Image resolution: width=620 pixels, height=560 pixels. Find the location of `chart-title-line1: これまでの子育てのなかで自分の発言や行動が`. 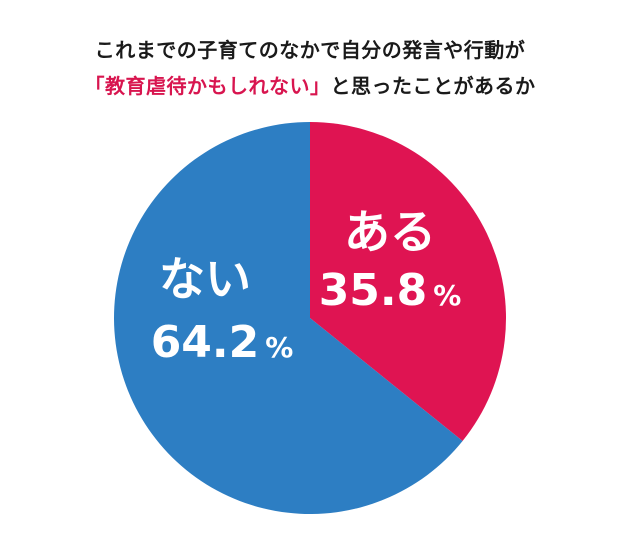

chart-title-line1: これまでの子育てのなかで自分の発言や行動が is located at coordinates (310, 48).